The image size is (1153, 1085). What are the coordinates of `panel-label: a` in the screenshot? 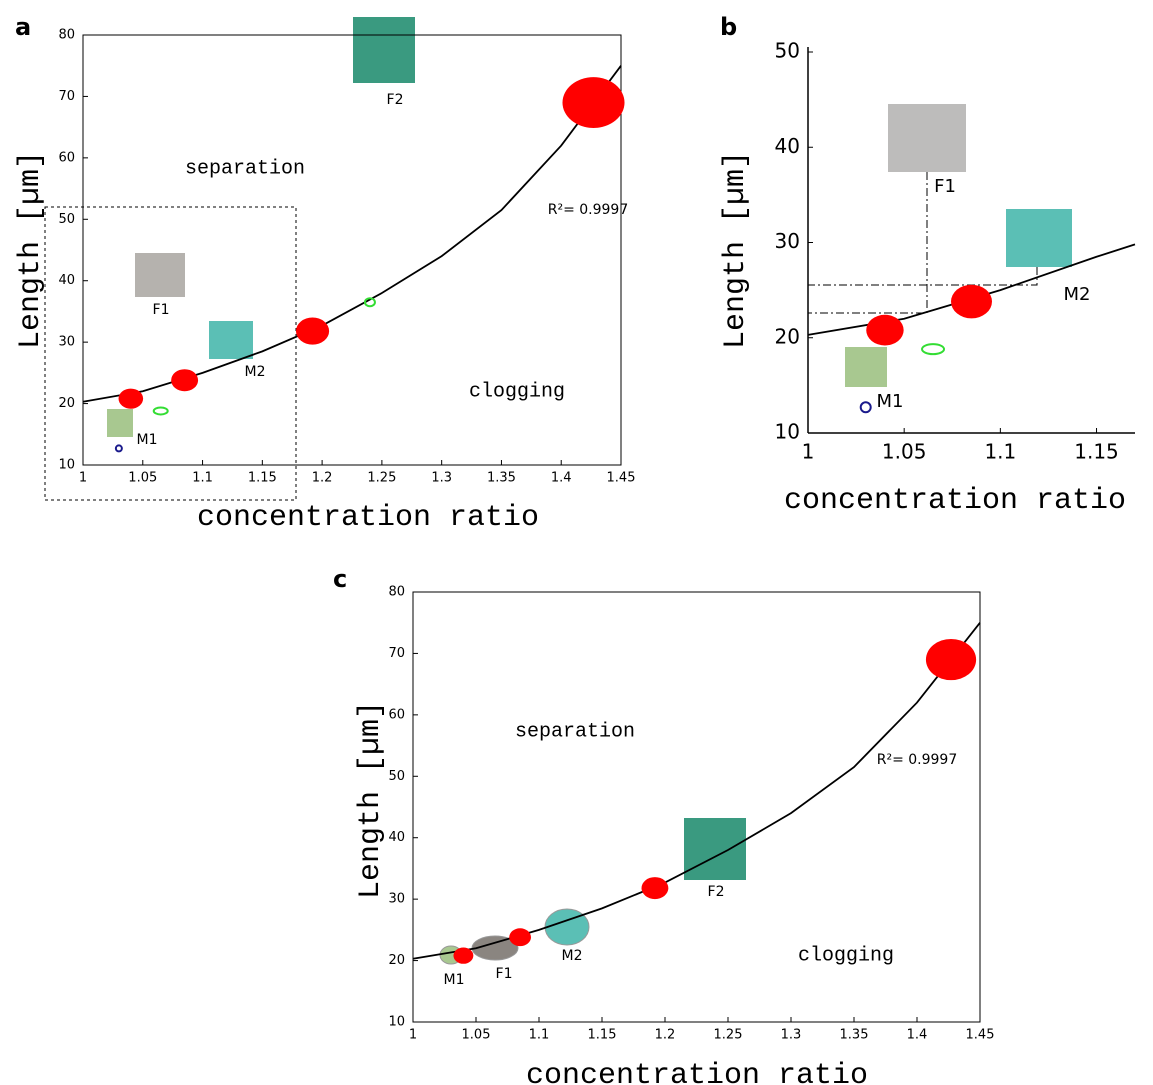 It's located at (23, 27).